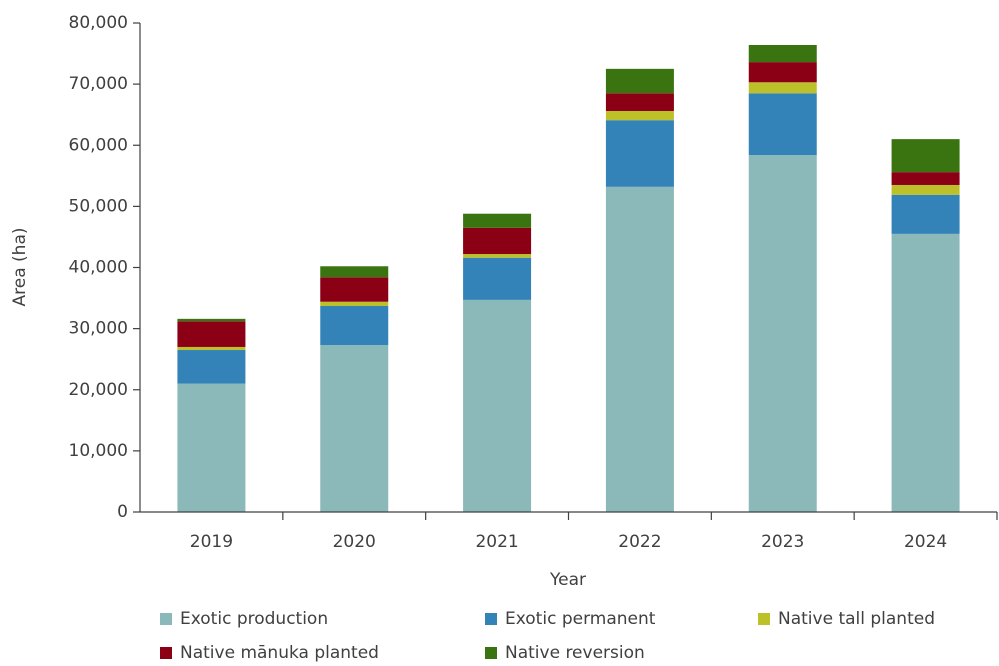 The image size is (999, 666). Describe the element at coordinates (98, 451) in the screenshot. I see `y-tick-label: 10,000` at that location.